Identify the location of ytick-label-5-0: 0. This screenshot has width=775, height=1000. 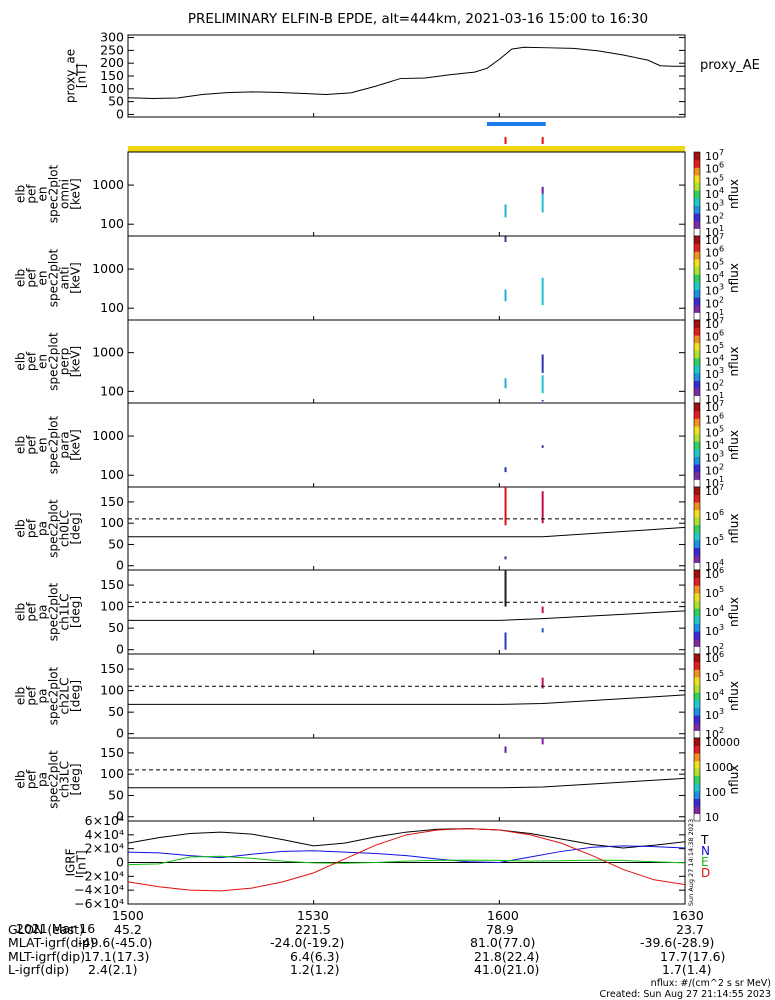
(120, 565).